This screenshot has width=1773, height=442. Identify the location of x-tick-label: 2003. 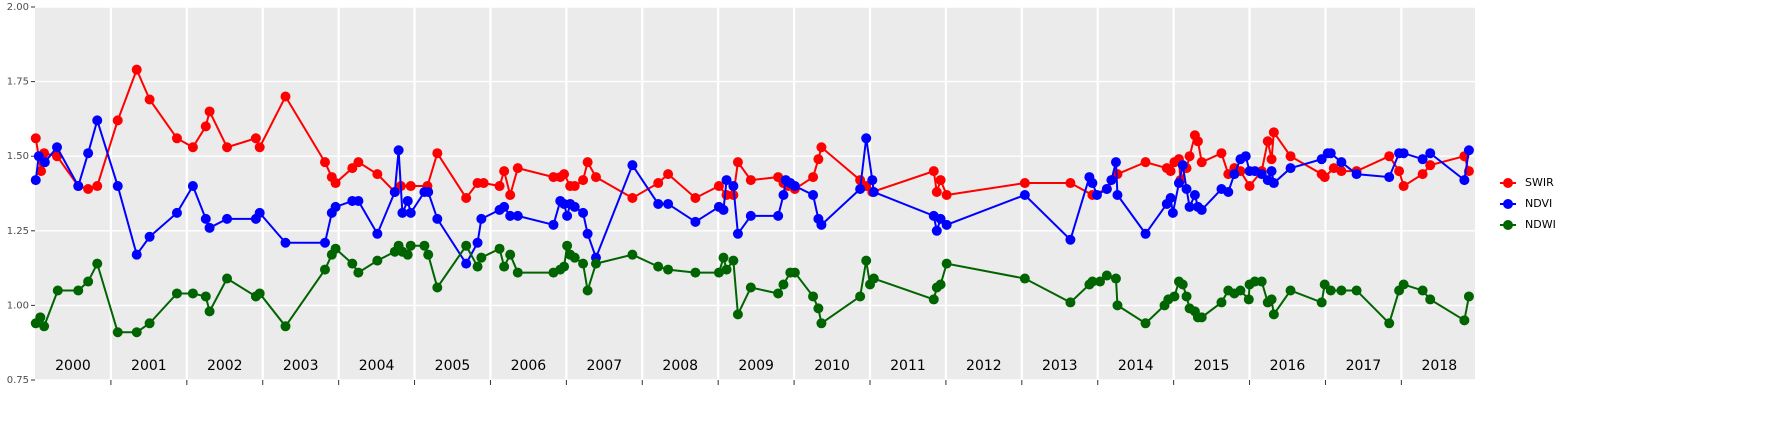
(301, 366).